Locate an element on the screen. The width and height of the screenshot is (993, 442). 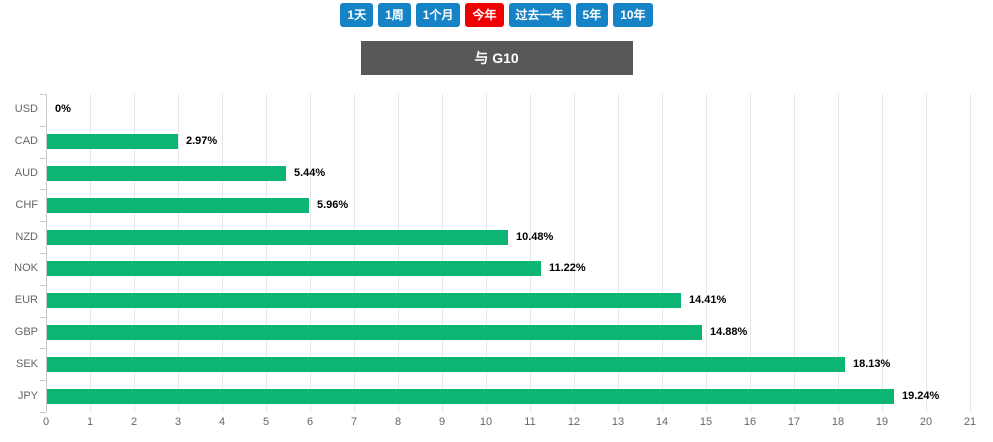
bar-NOK is located at coordinates (294, 268).